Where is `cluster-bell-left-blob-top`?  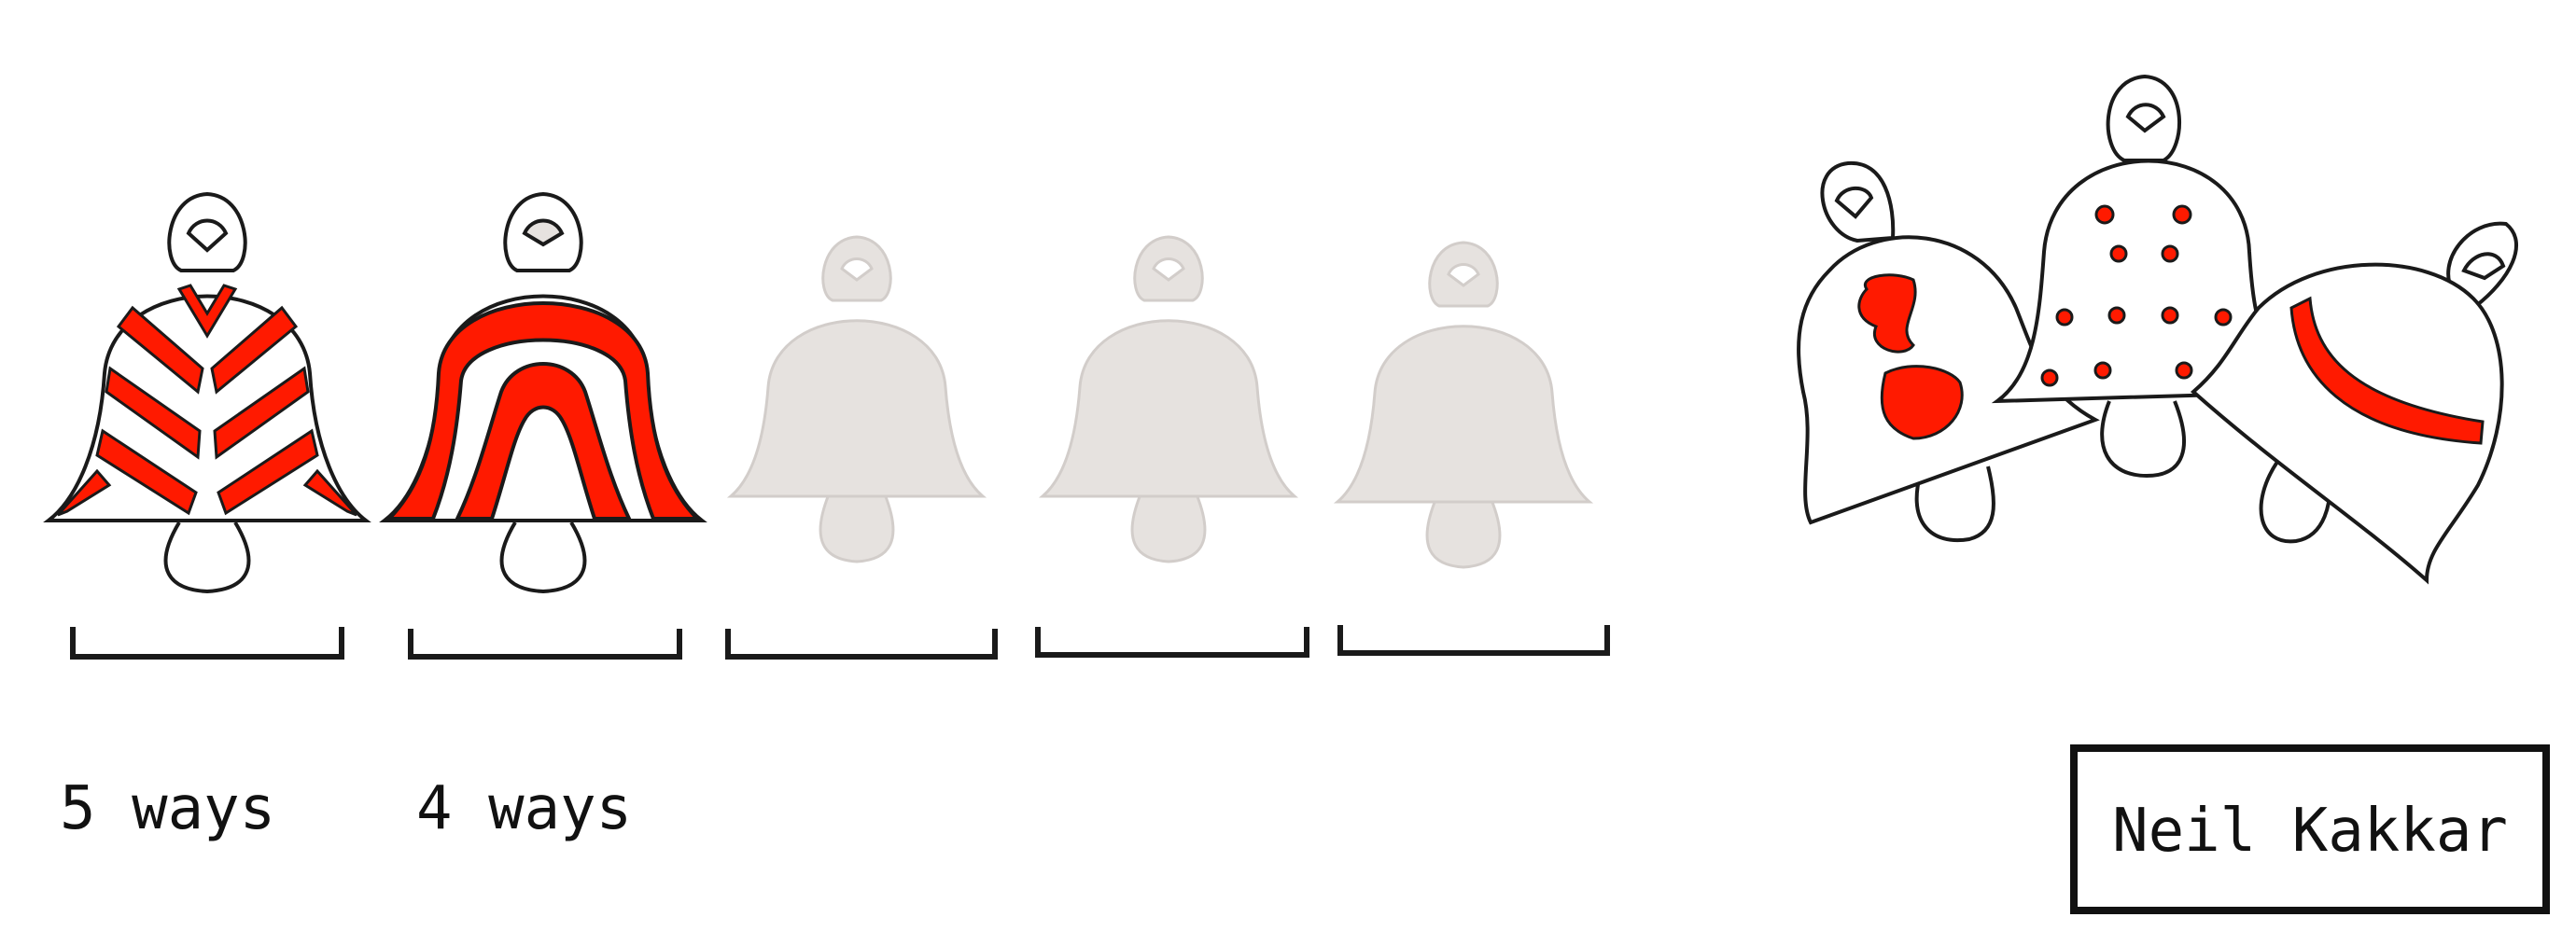
cluster-bell-left-blob-top is located at coordinates (1887, 313).